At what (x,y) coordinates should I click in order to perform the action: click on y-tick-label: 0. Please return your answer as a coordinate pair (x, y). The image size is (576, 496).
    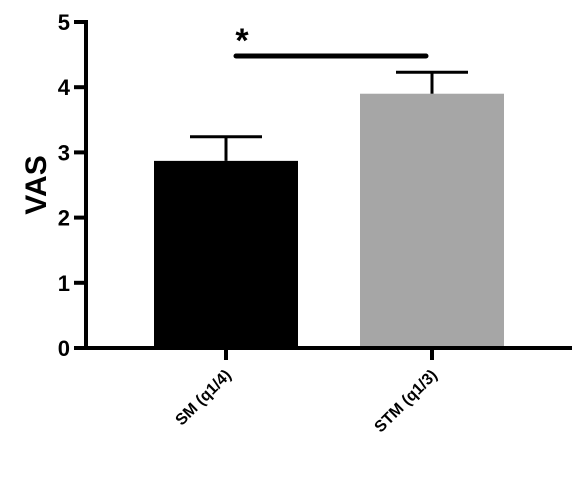
    Looking at the image, I should click on (64, 348).